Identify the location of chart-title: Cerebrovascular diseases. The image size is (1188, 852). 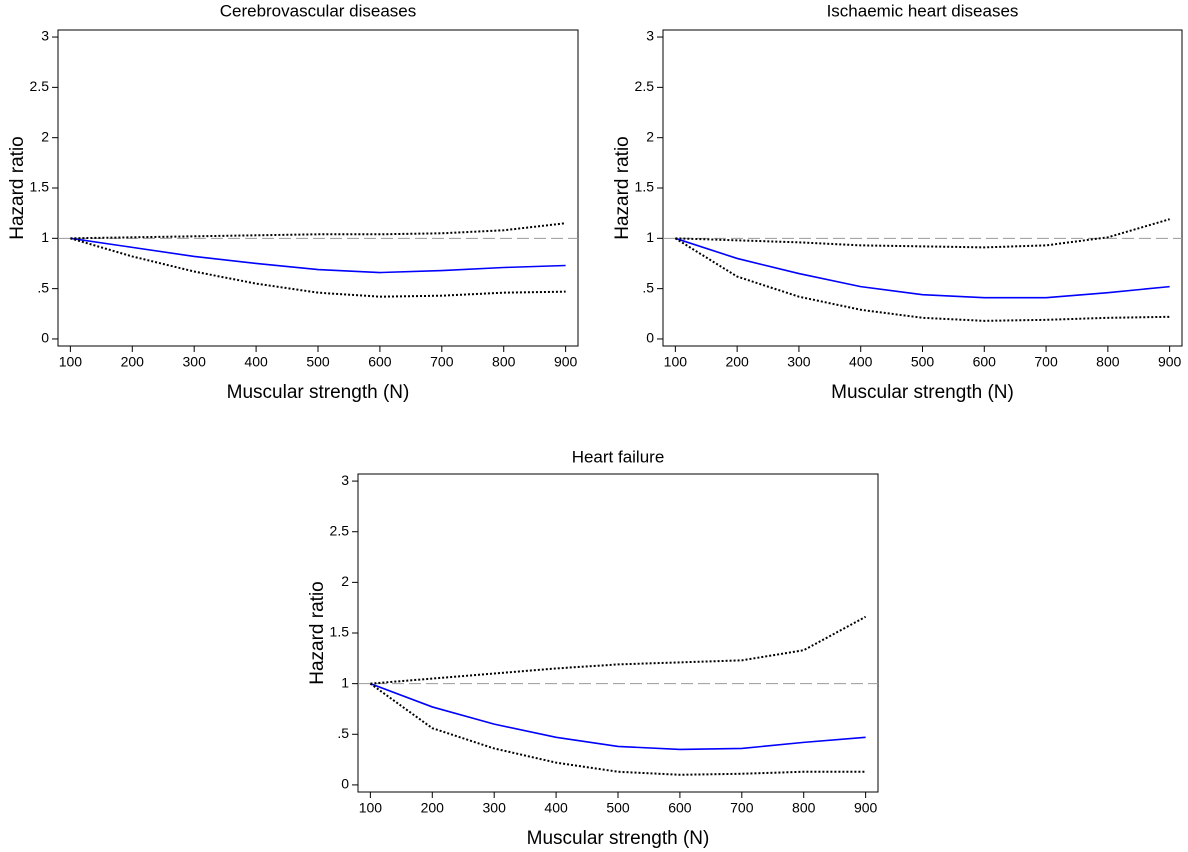
(318, 10).